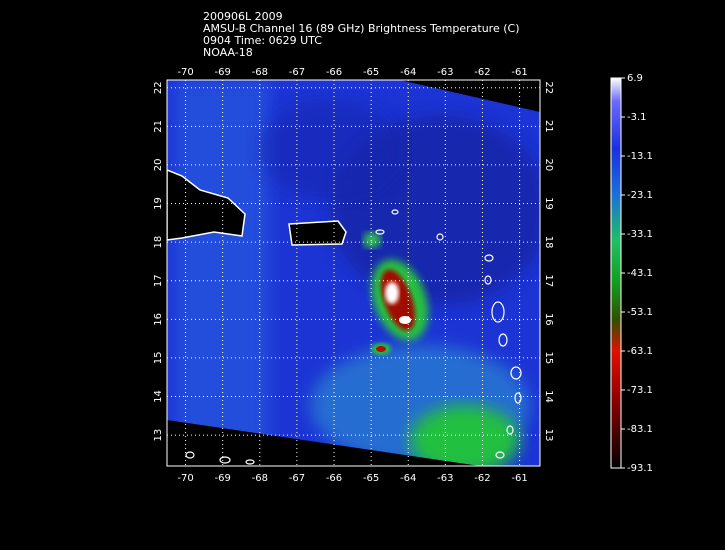 The width and height of the screenshot is (725, 550). What do you see at coordinates (262, 40) in the screenshot?
I see `header-line: 0904 Time: 0629 UTC` at bounding box center [262, 40].